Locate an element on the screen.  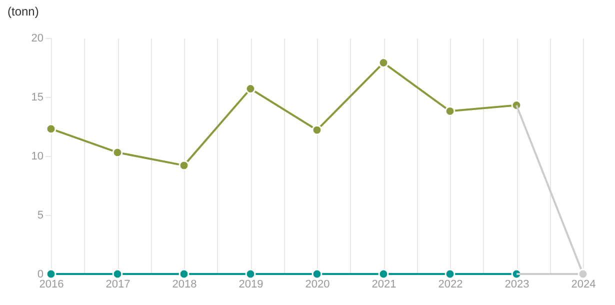
y-tick-label: 15 is located at coordinates (37, 98).